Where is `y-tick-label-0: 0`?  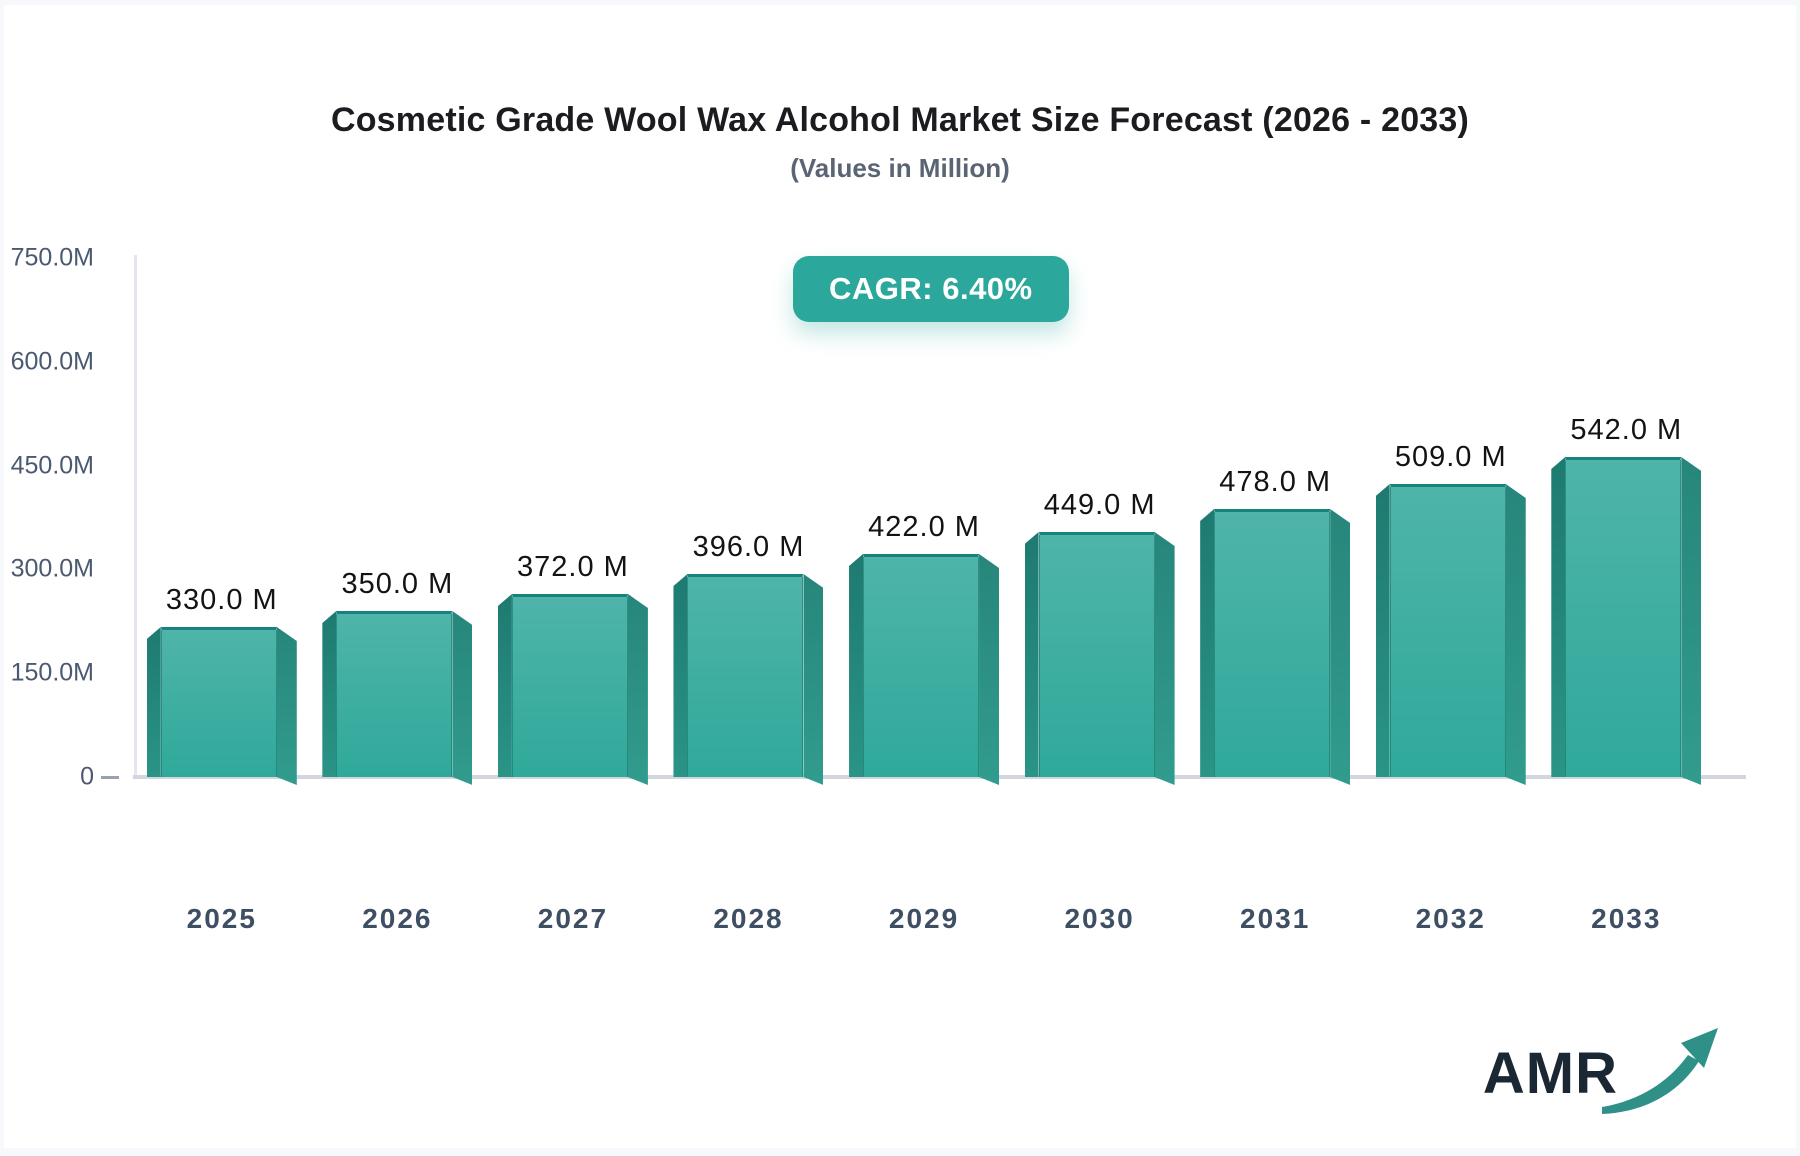
y-tick-label-0: 0 is located at coordinates (87, 776).